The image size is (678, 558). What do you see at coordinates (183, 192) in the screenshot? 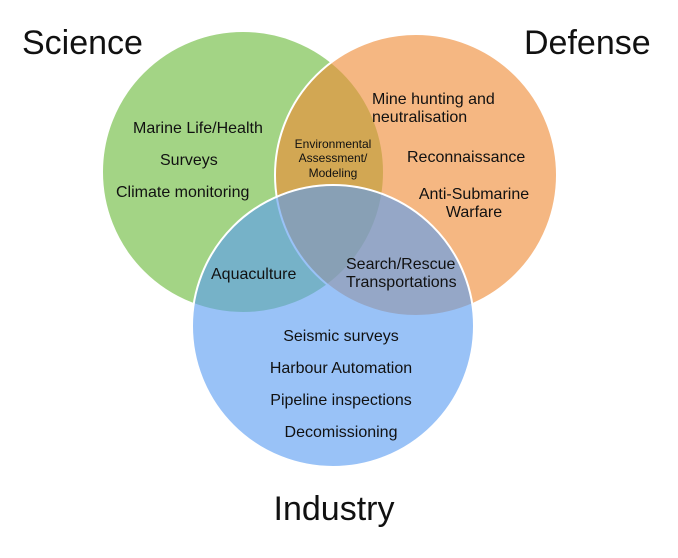
I see `science-item-climate: Climate monitoring` at bounding box center [183, 192].